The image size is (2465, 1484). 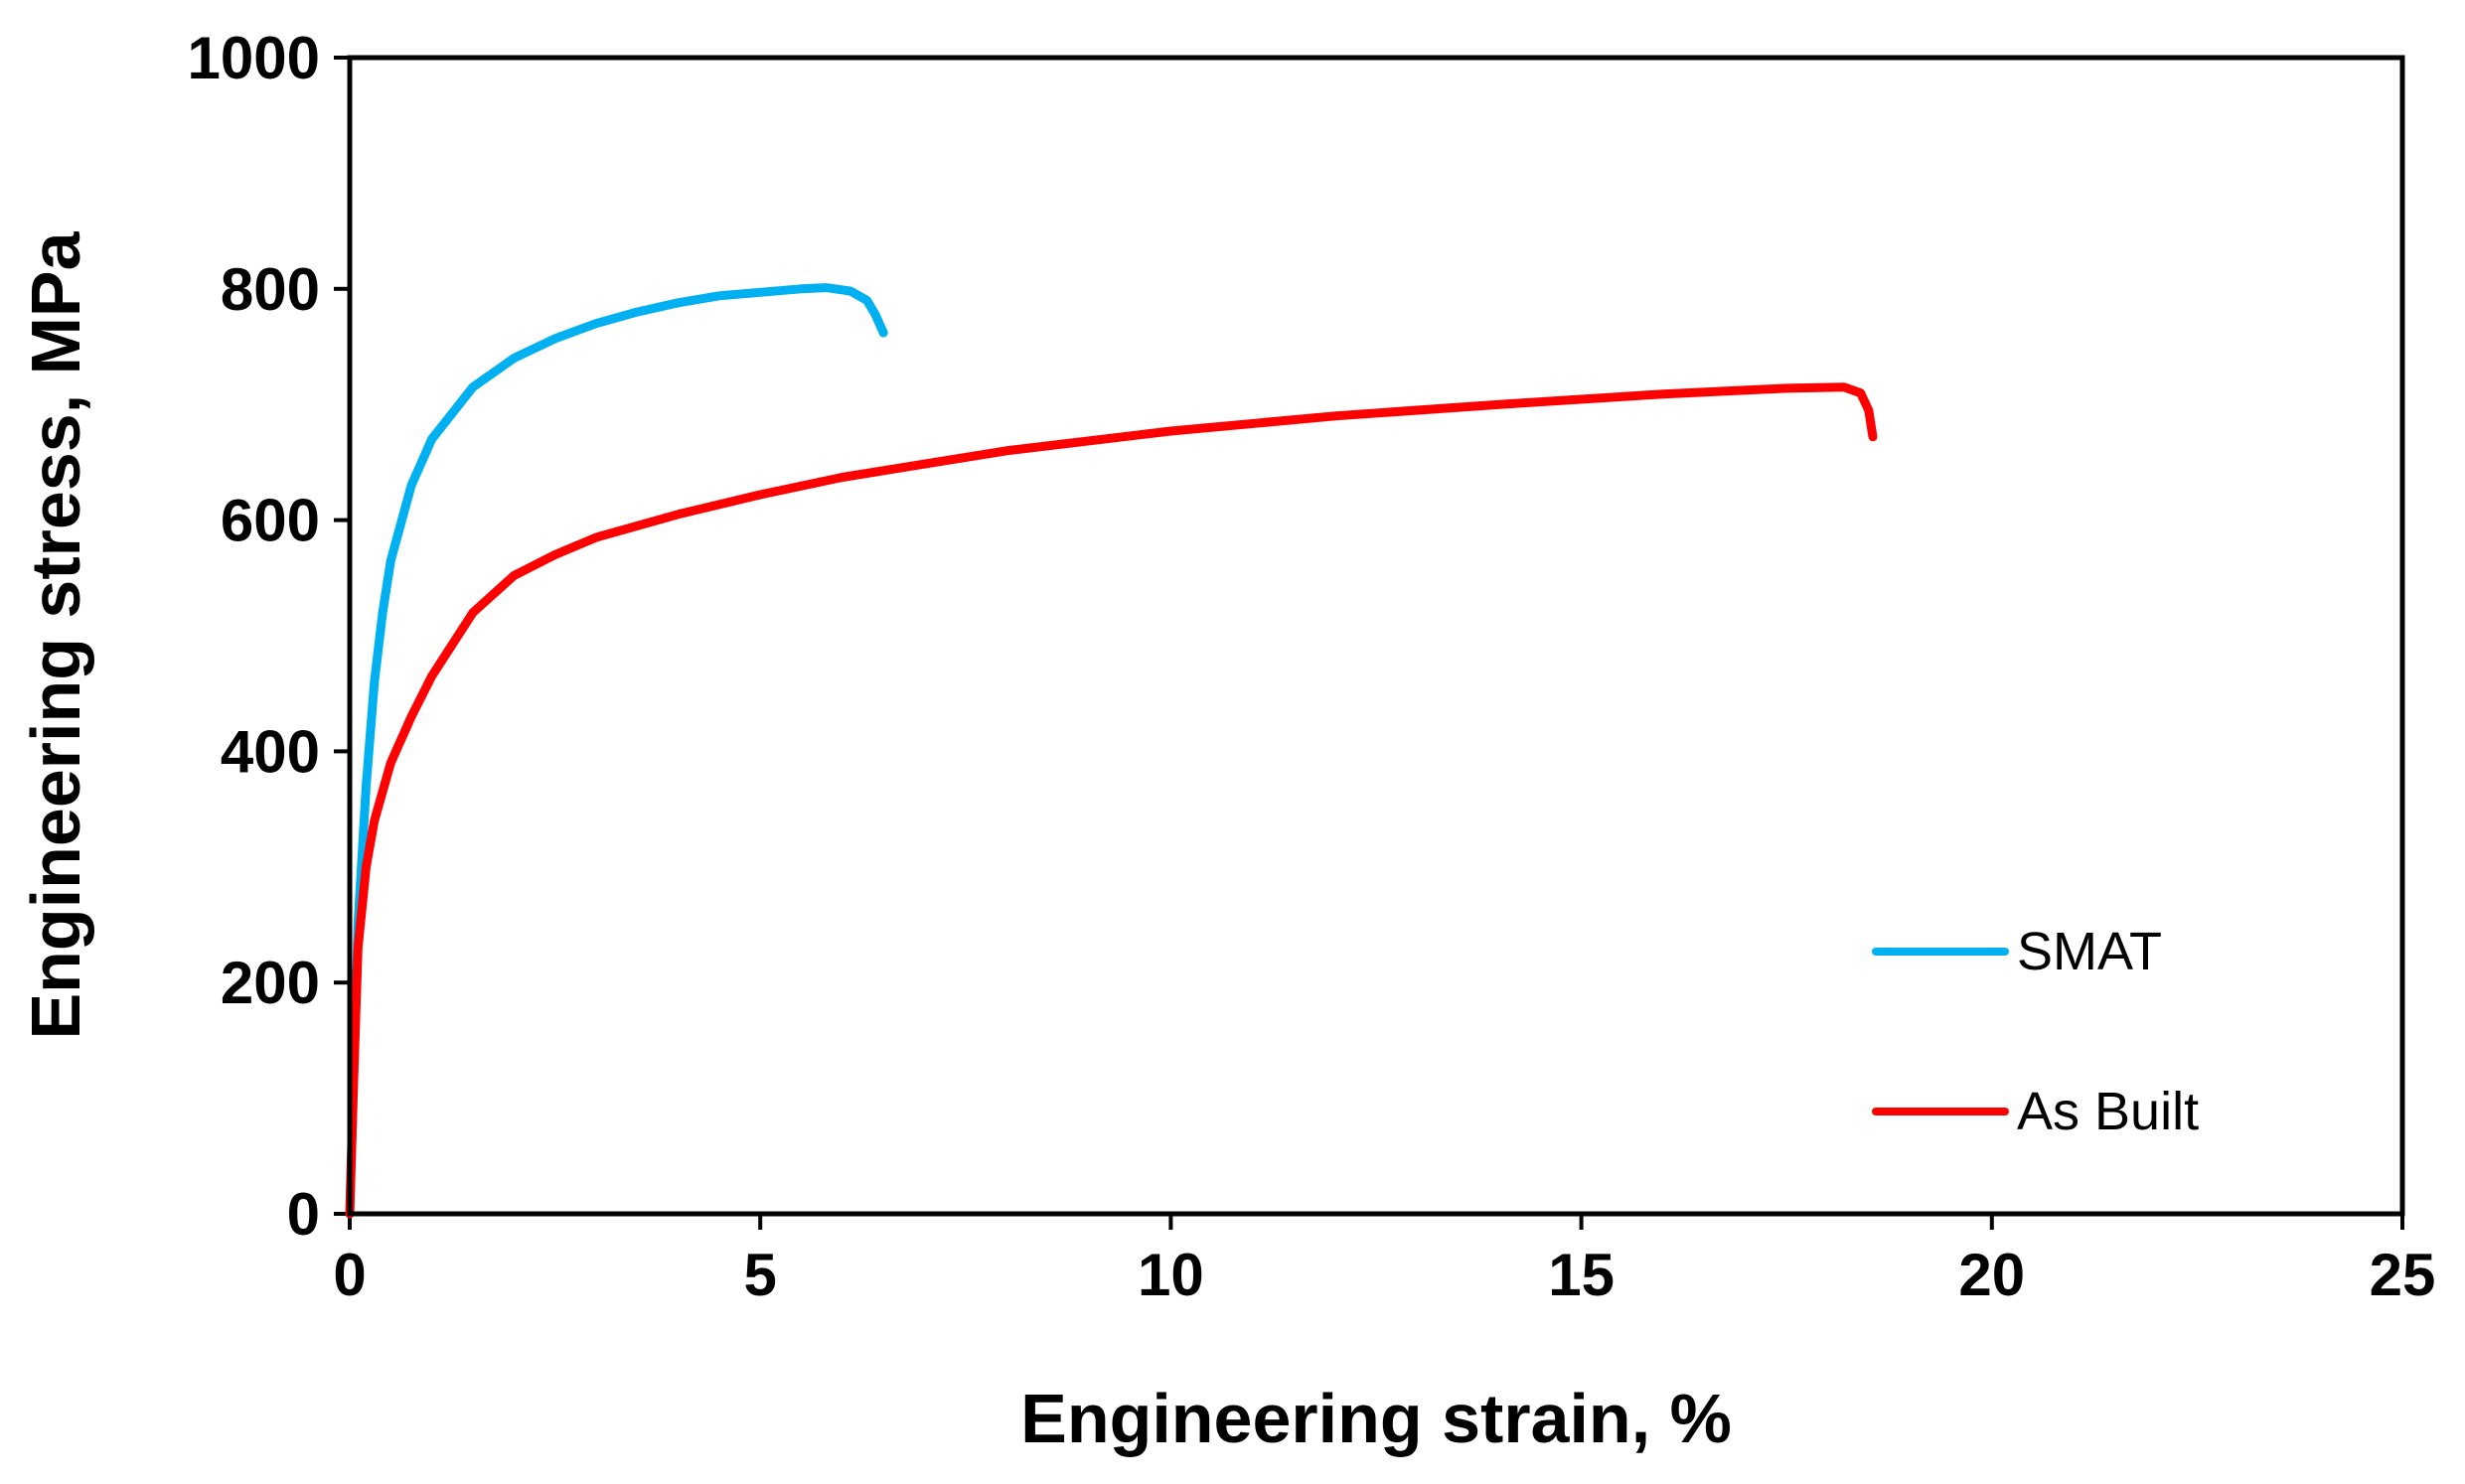 I want to click on legend-label-smat: SMAT, so click(x=2089, y=951).